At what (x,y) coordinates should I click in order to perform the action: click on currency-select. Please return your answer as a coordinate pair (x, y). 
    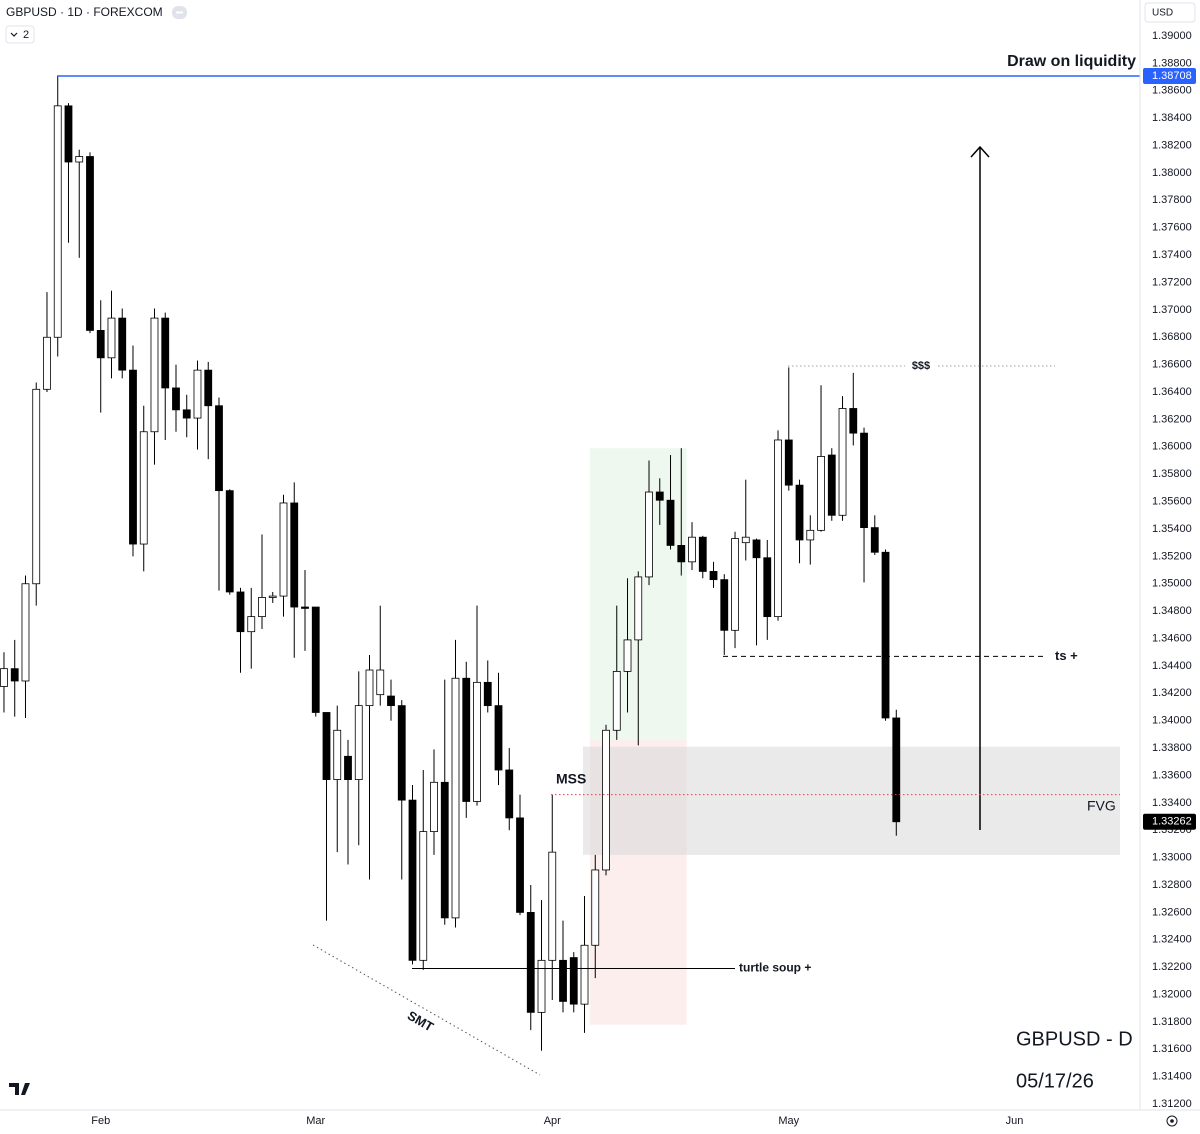
    Looking at the image, I should click on (1170, 12).